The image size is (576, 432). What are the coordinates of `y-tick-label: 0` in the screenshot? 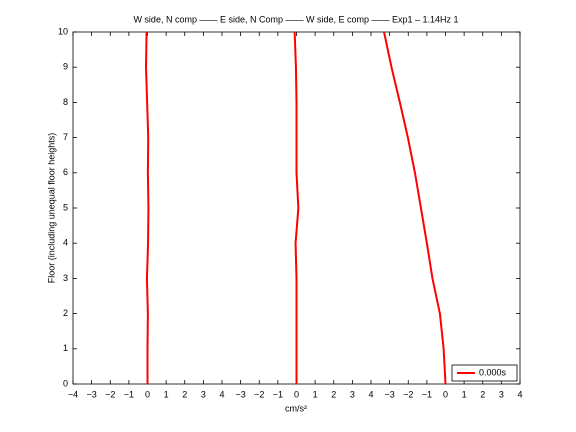 It's located at (65, 383).